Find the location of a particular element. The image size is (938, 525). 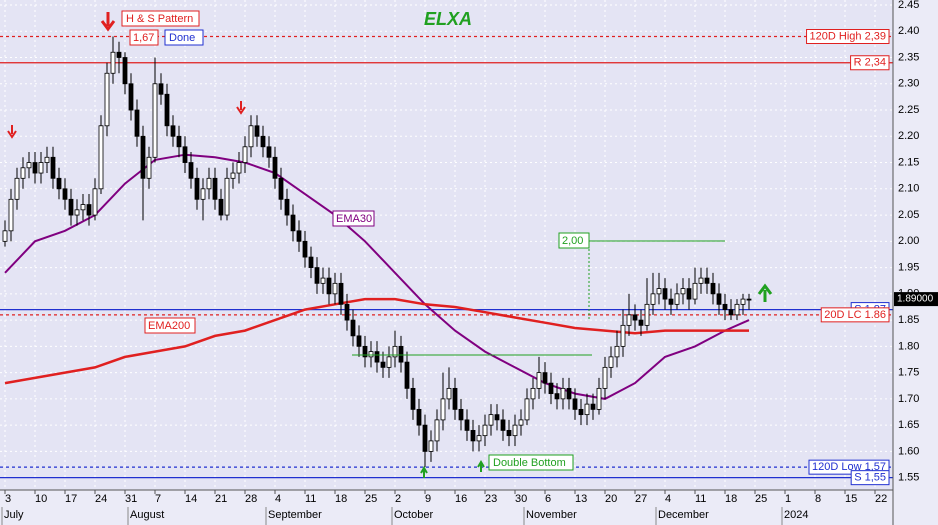

month-label: July is located at coordinates (14, 515).